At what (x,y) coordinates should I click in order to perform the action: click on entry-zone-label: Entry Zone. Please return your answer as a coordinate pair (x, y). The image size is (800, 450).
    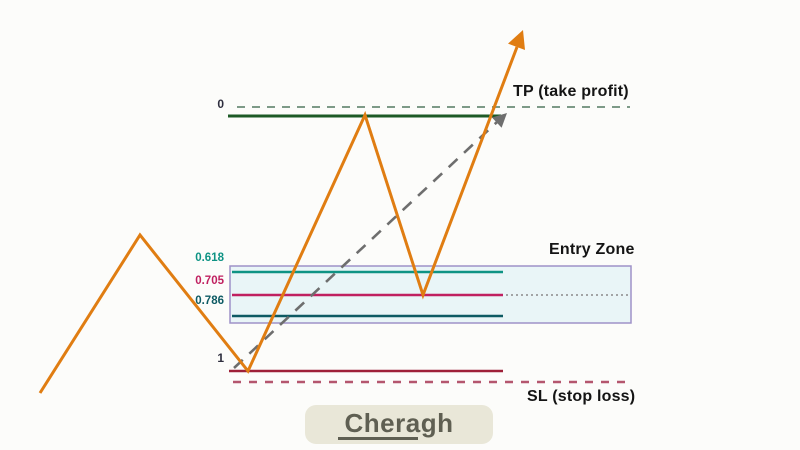
    Looking at the image, I should click on (592, 249).